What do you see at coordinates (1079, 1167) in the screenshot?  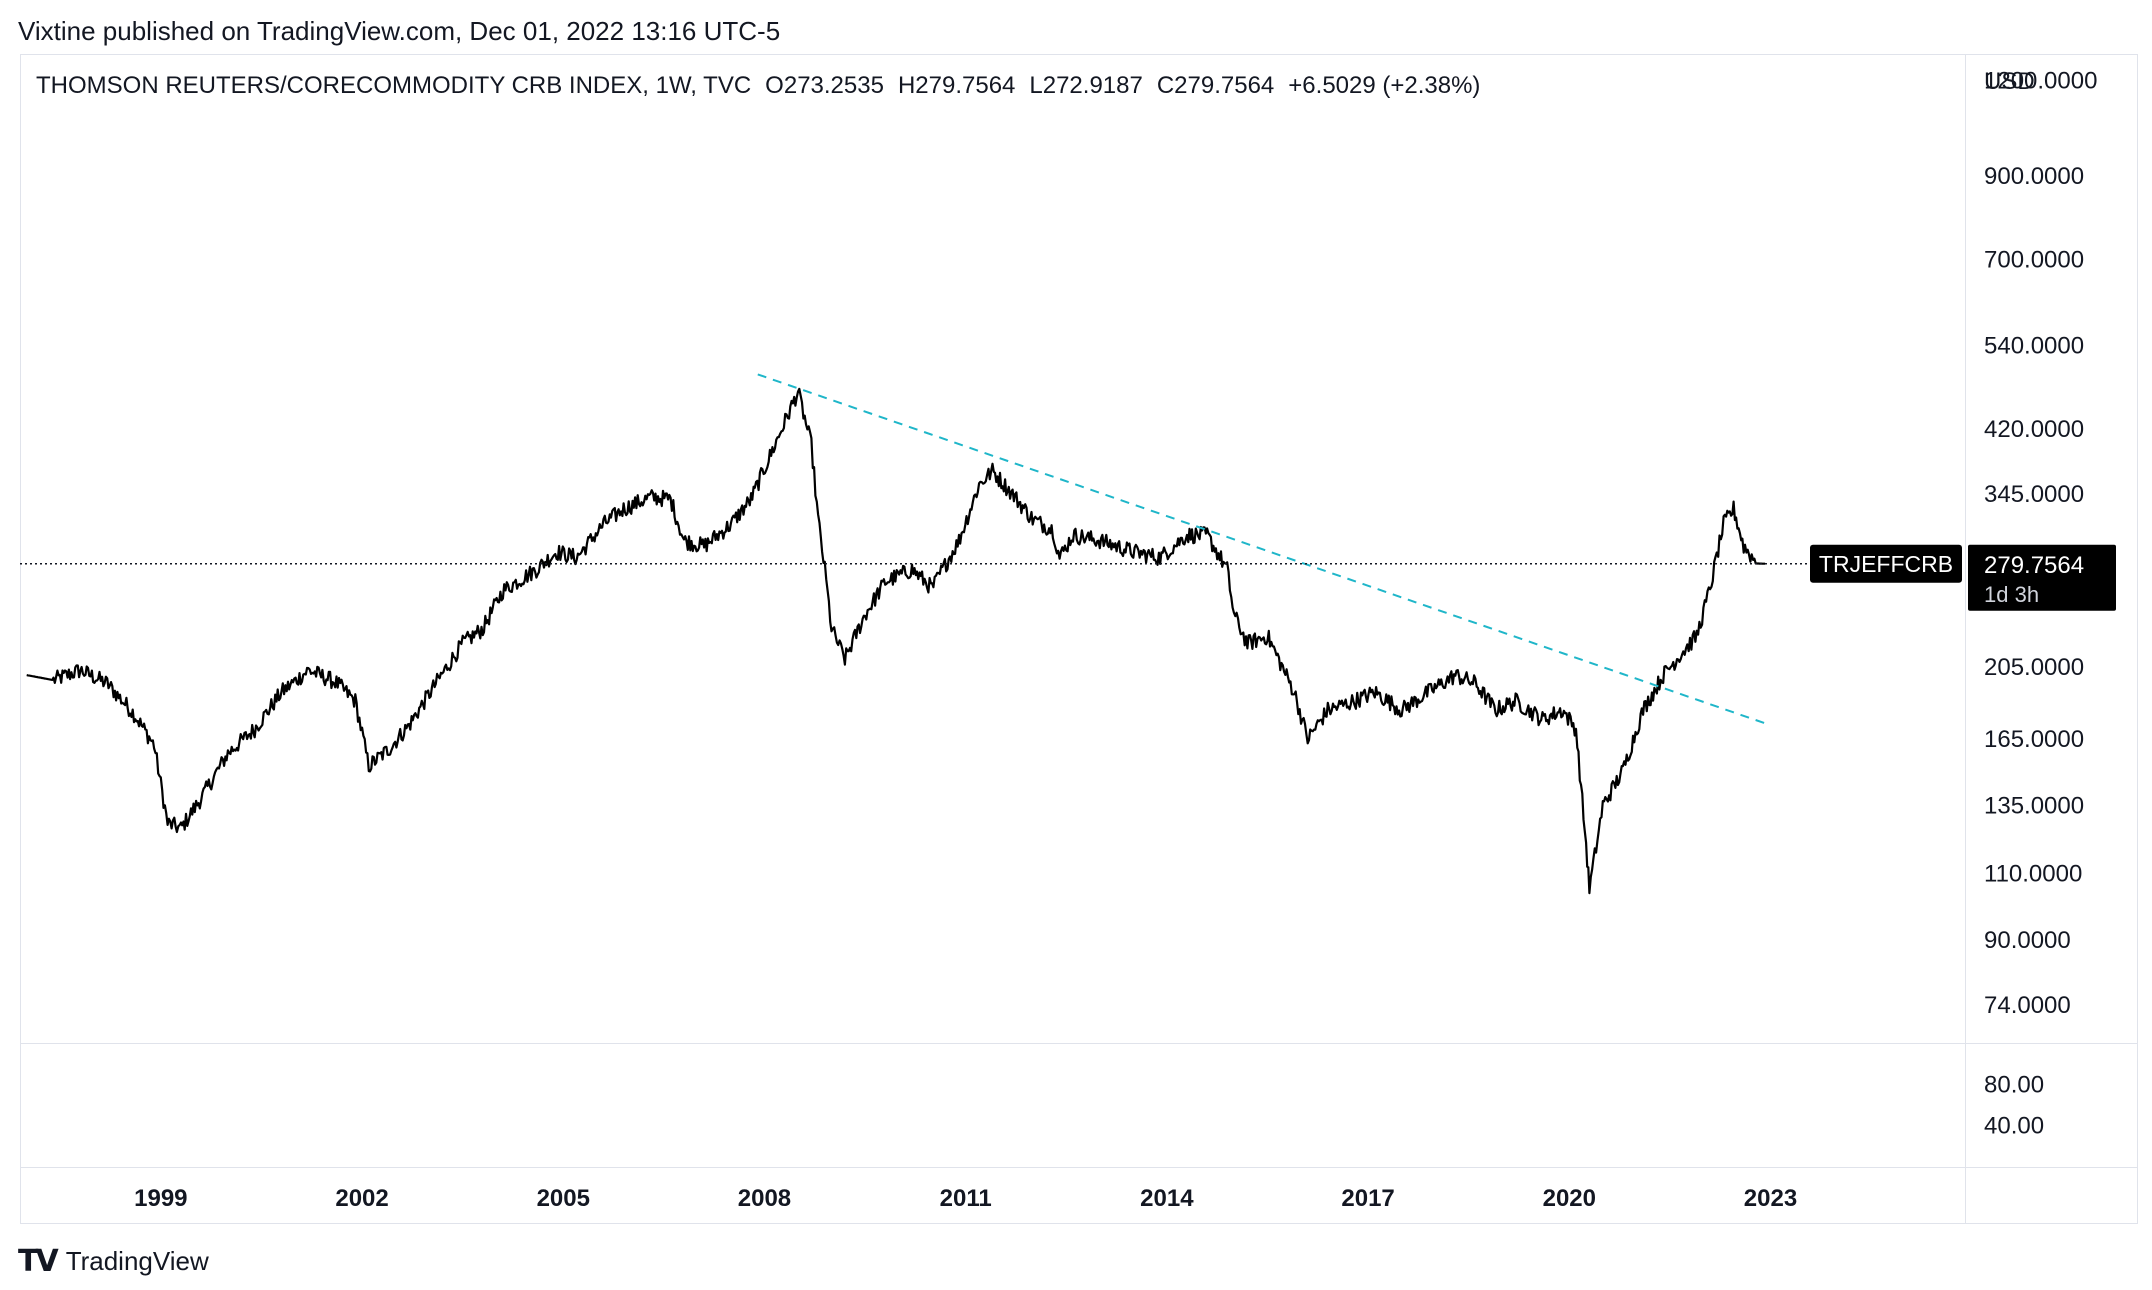 I see `time-axis-divider` at bounding box center [1079, 1167].